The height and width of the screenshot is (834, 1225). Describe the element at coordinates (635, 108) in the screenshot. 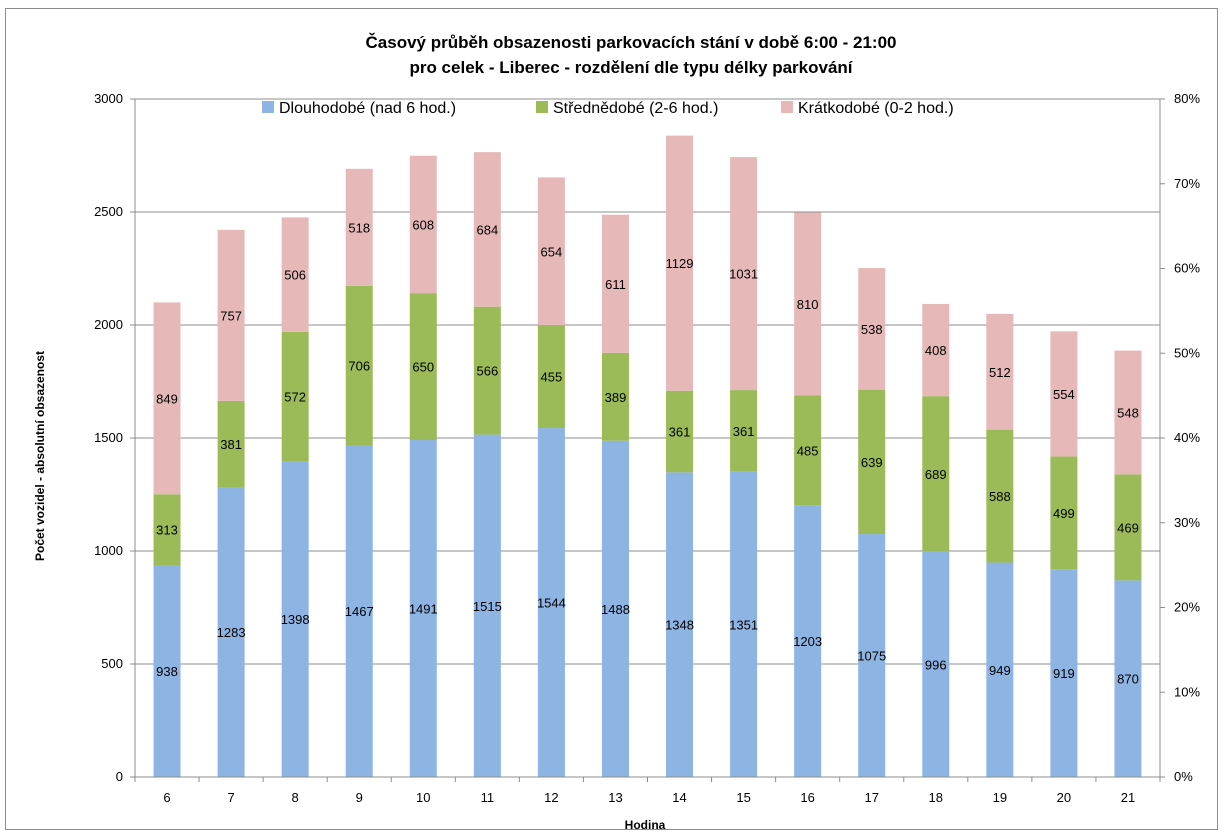

I see `legend-label: Střednědobé (2-6 hod.)` at that location.